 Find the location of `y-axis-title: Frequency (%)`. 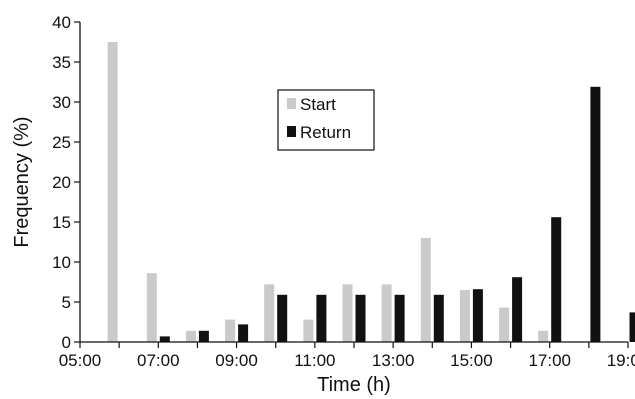

y-axis-title: Frequency (%) is located at coordinates (22, 181).